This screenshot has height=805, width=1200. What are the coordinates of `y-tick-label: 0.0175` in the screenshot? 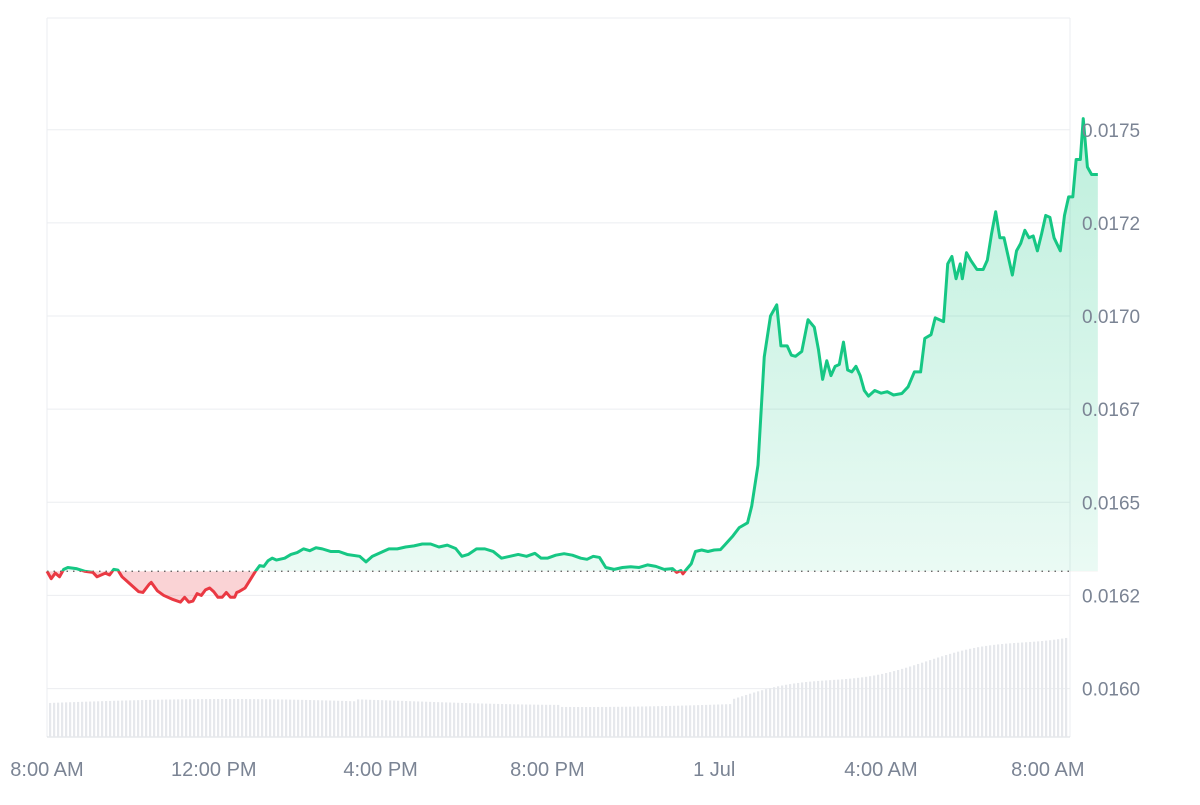 It's located at (1111, 131).